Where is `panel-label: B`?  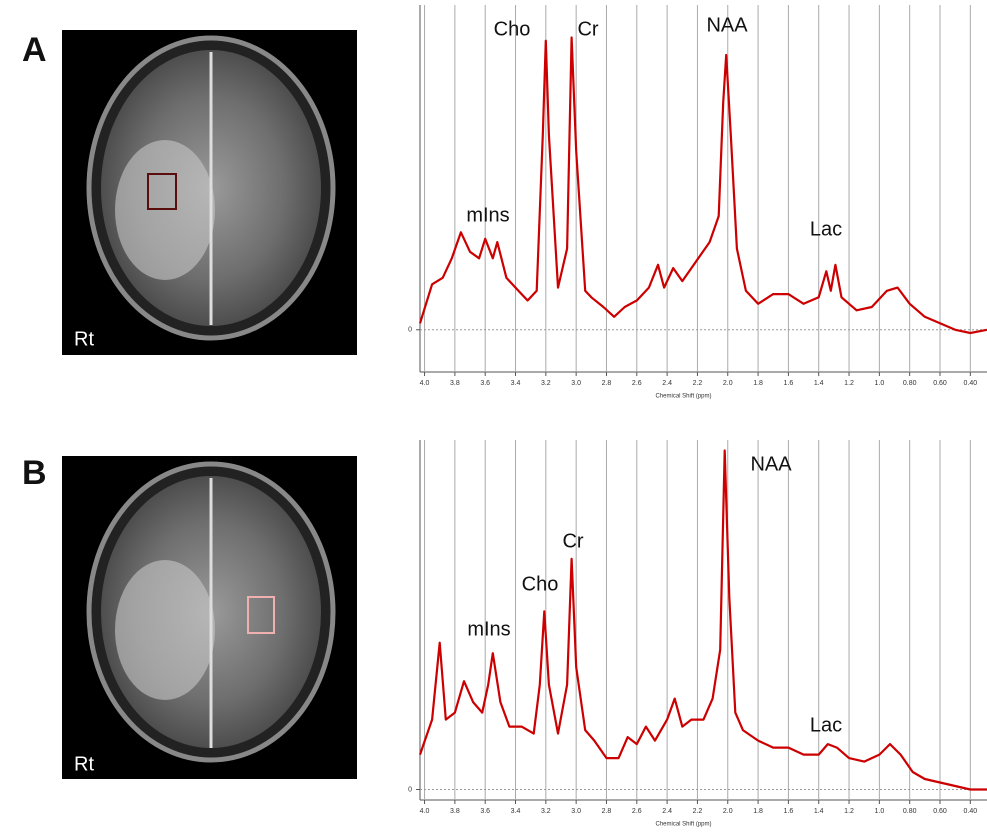
panel-label: B is located at coordinates (34, 473).